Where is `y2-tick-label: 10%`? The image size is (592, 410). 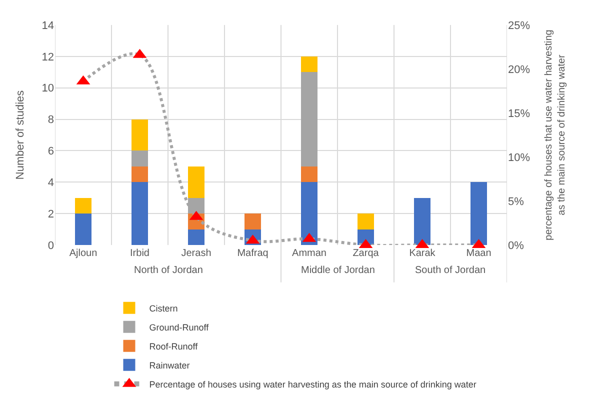
y2-tick-label: 10% is located at coordinates (519, 158).